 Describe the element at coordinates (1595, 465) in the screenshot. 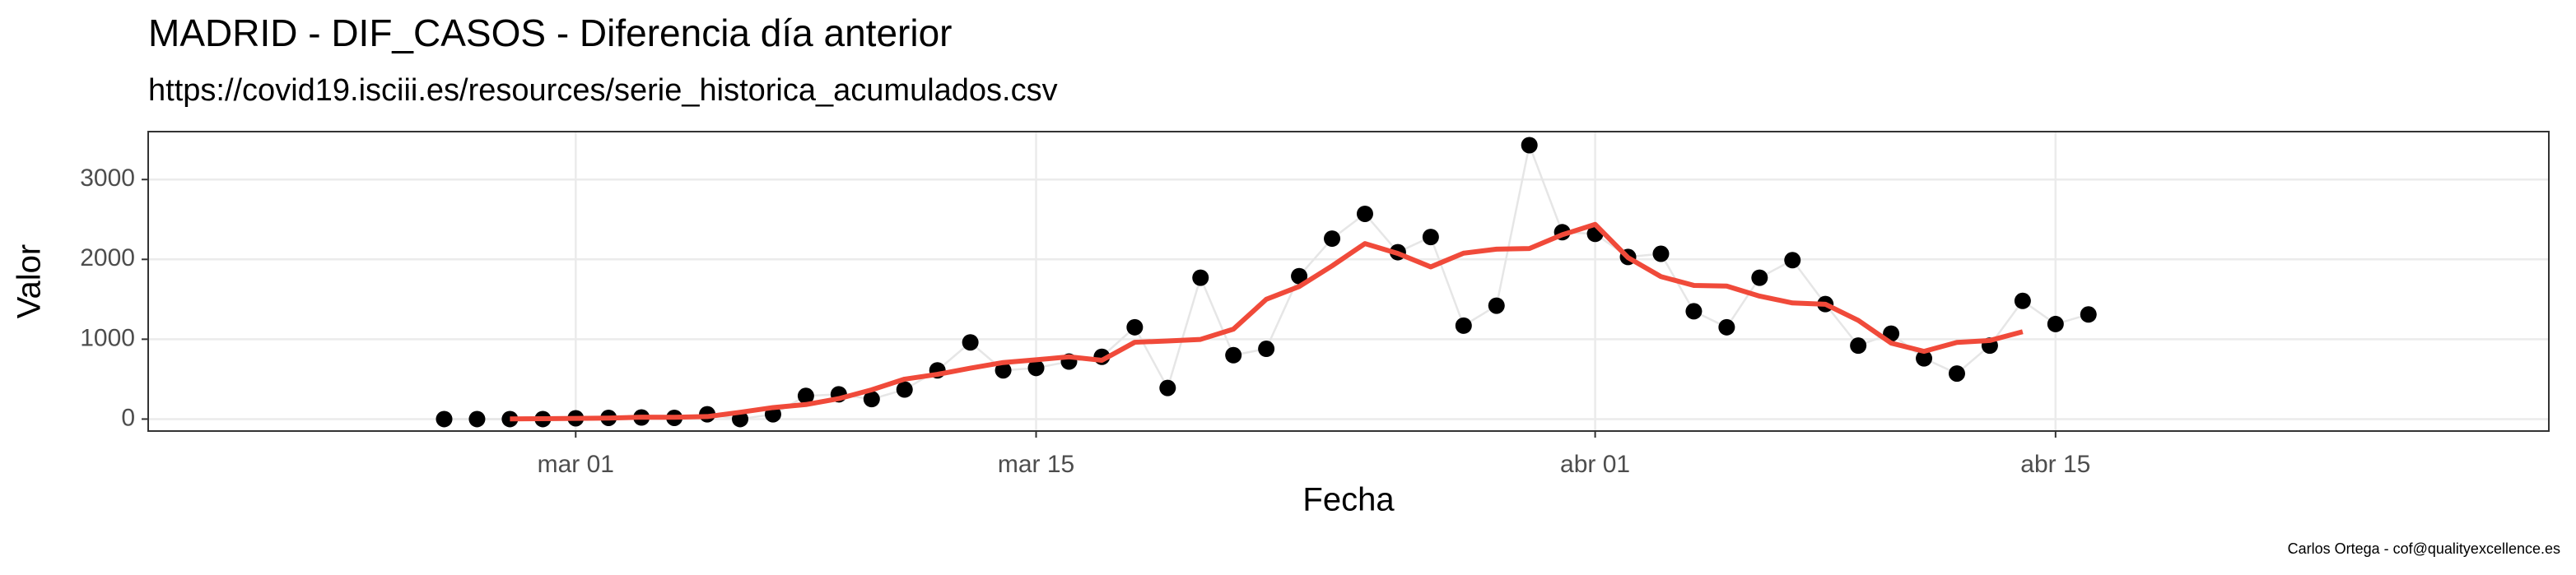

I see `x-tick-label: abr 01` at that location.